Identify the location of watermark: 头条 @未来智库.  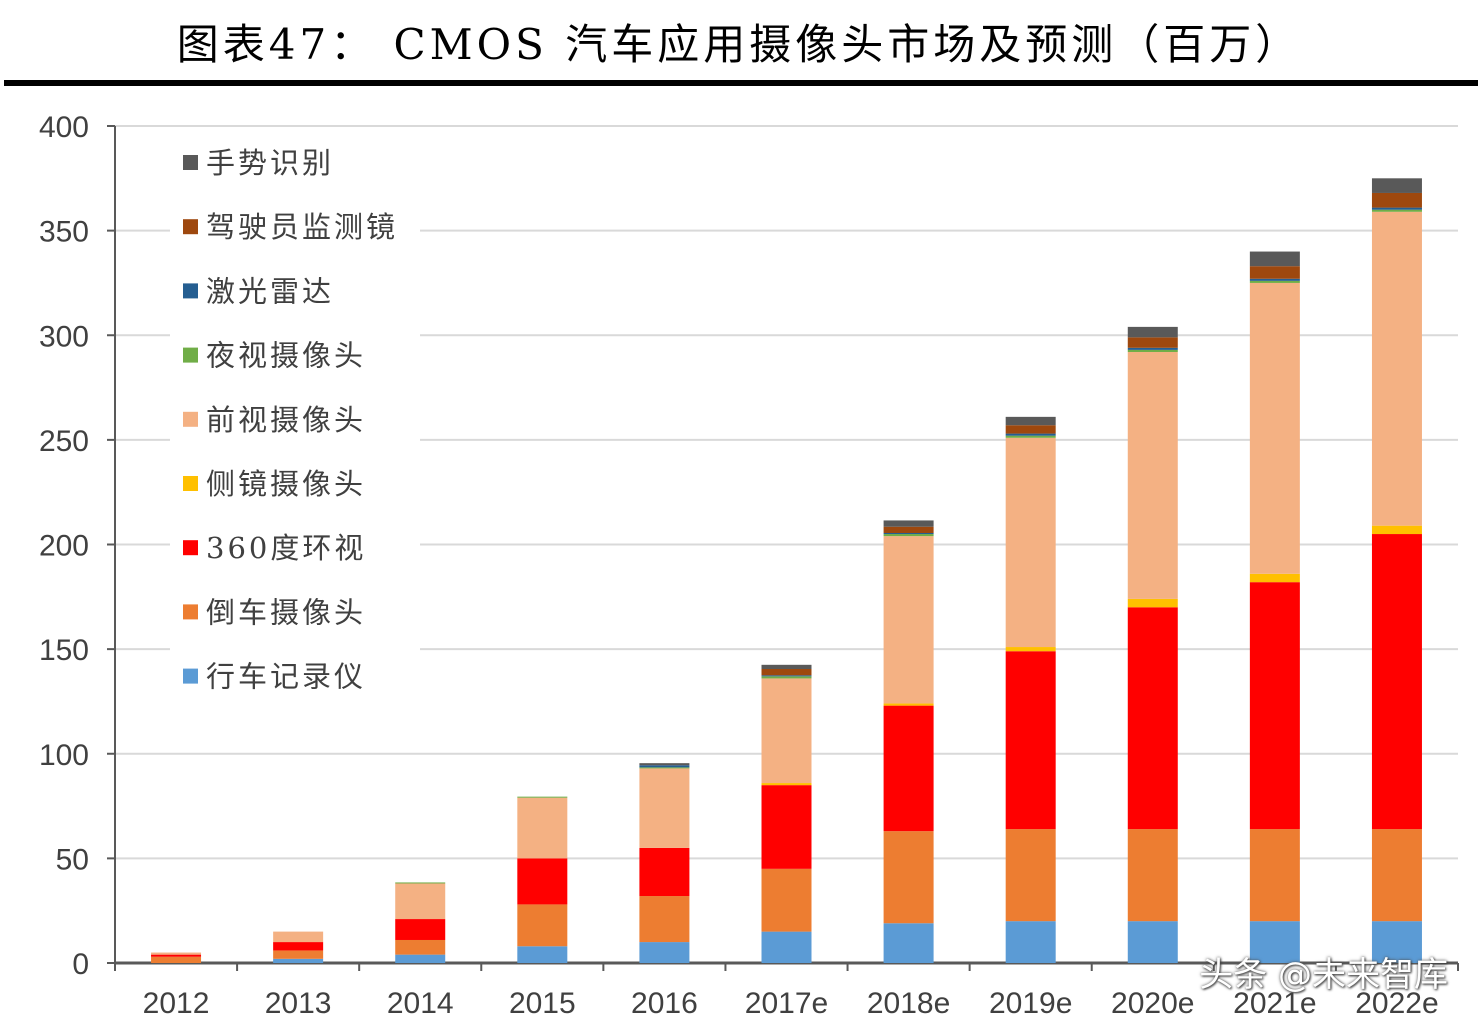
(1323, 975).